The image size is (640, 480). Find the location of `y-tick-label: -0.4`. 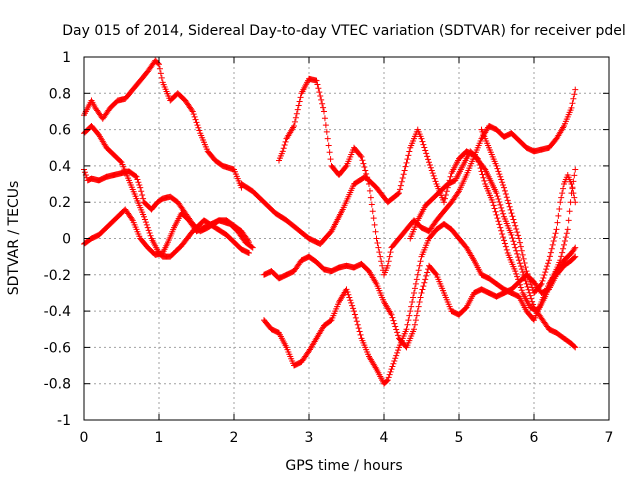

y-tick-label: -0.4 is located at coordinates (57, 312).